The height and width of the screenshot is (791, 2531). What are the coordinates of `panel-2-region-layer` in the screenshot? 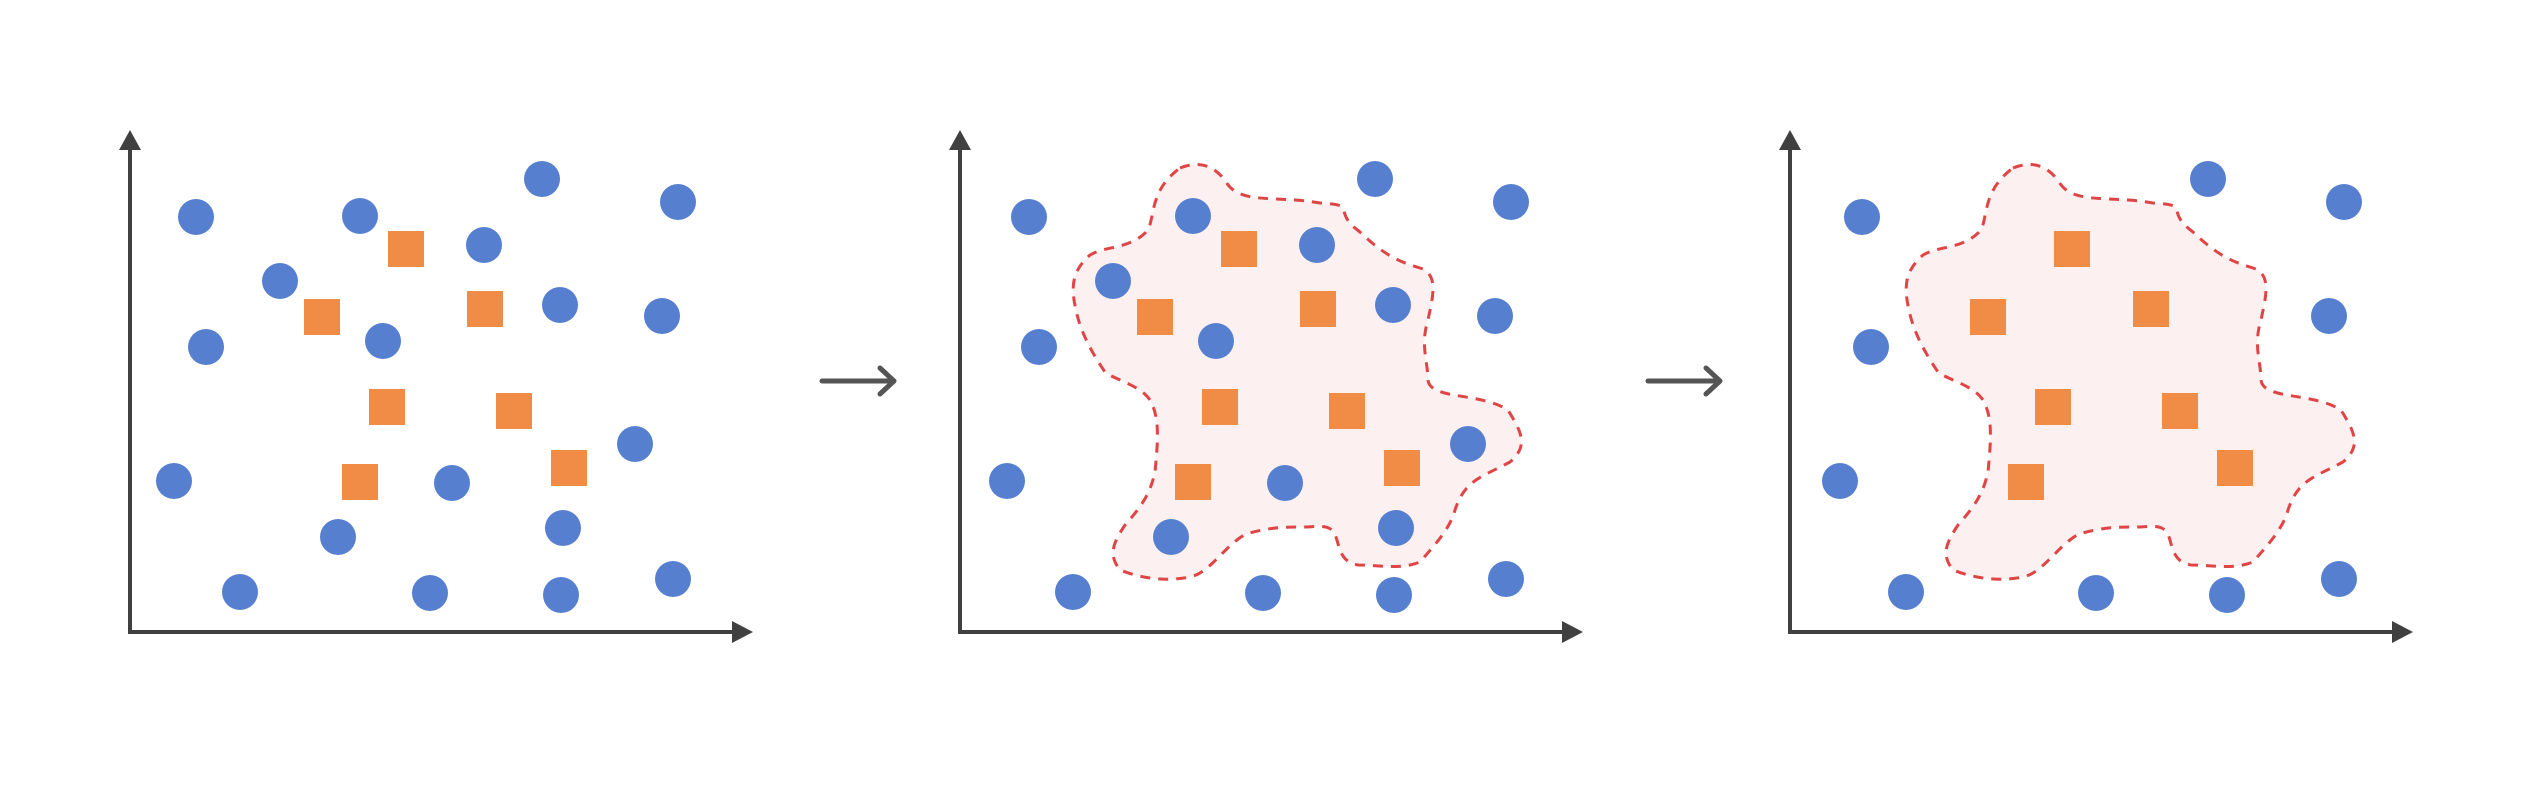 It's located at (1297, 372).